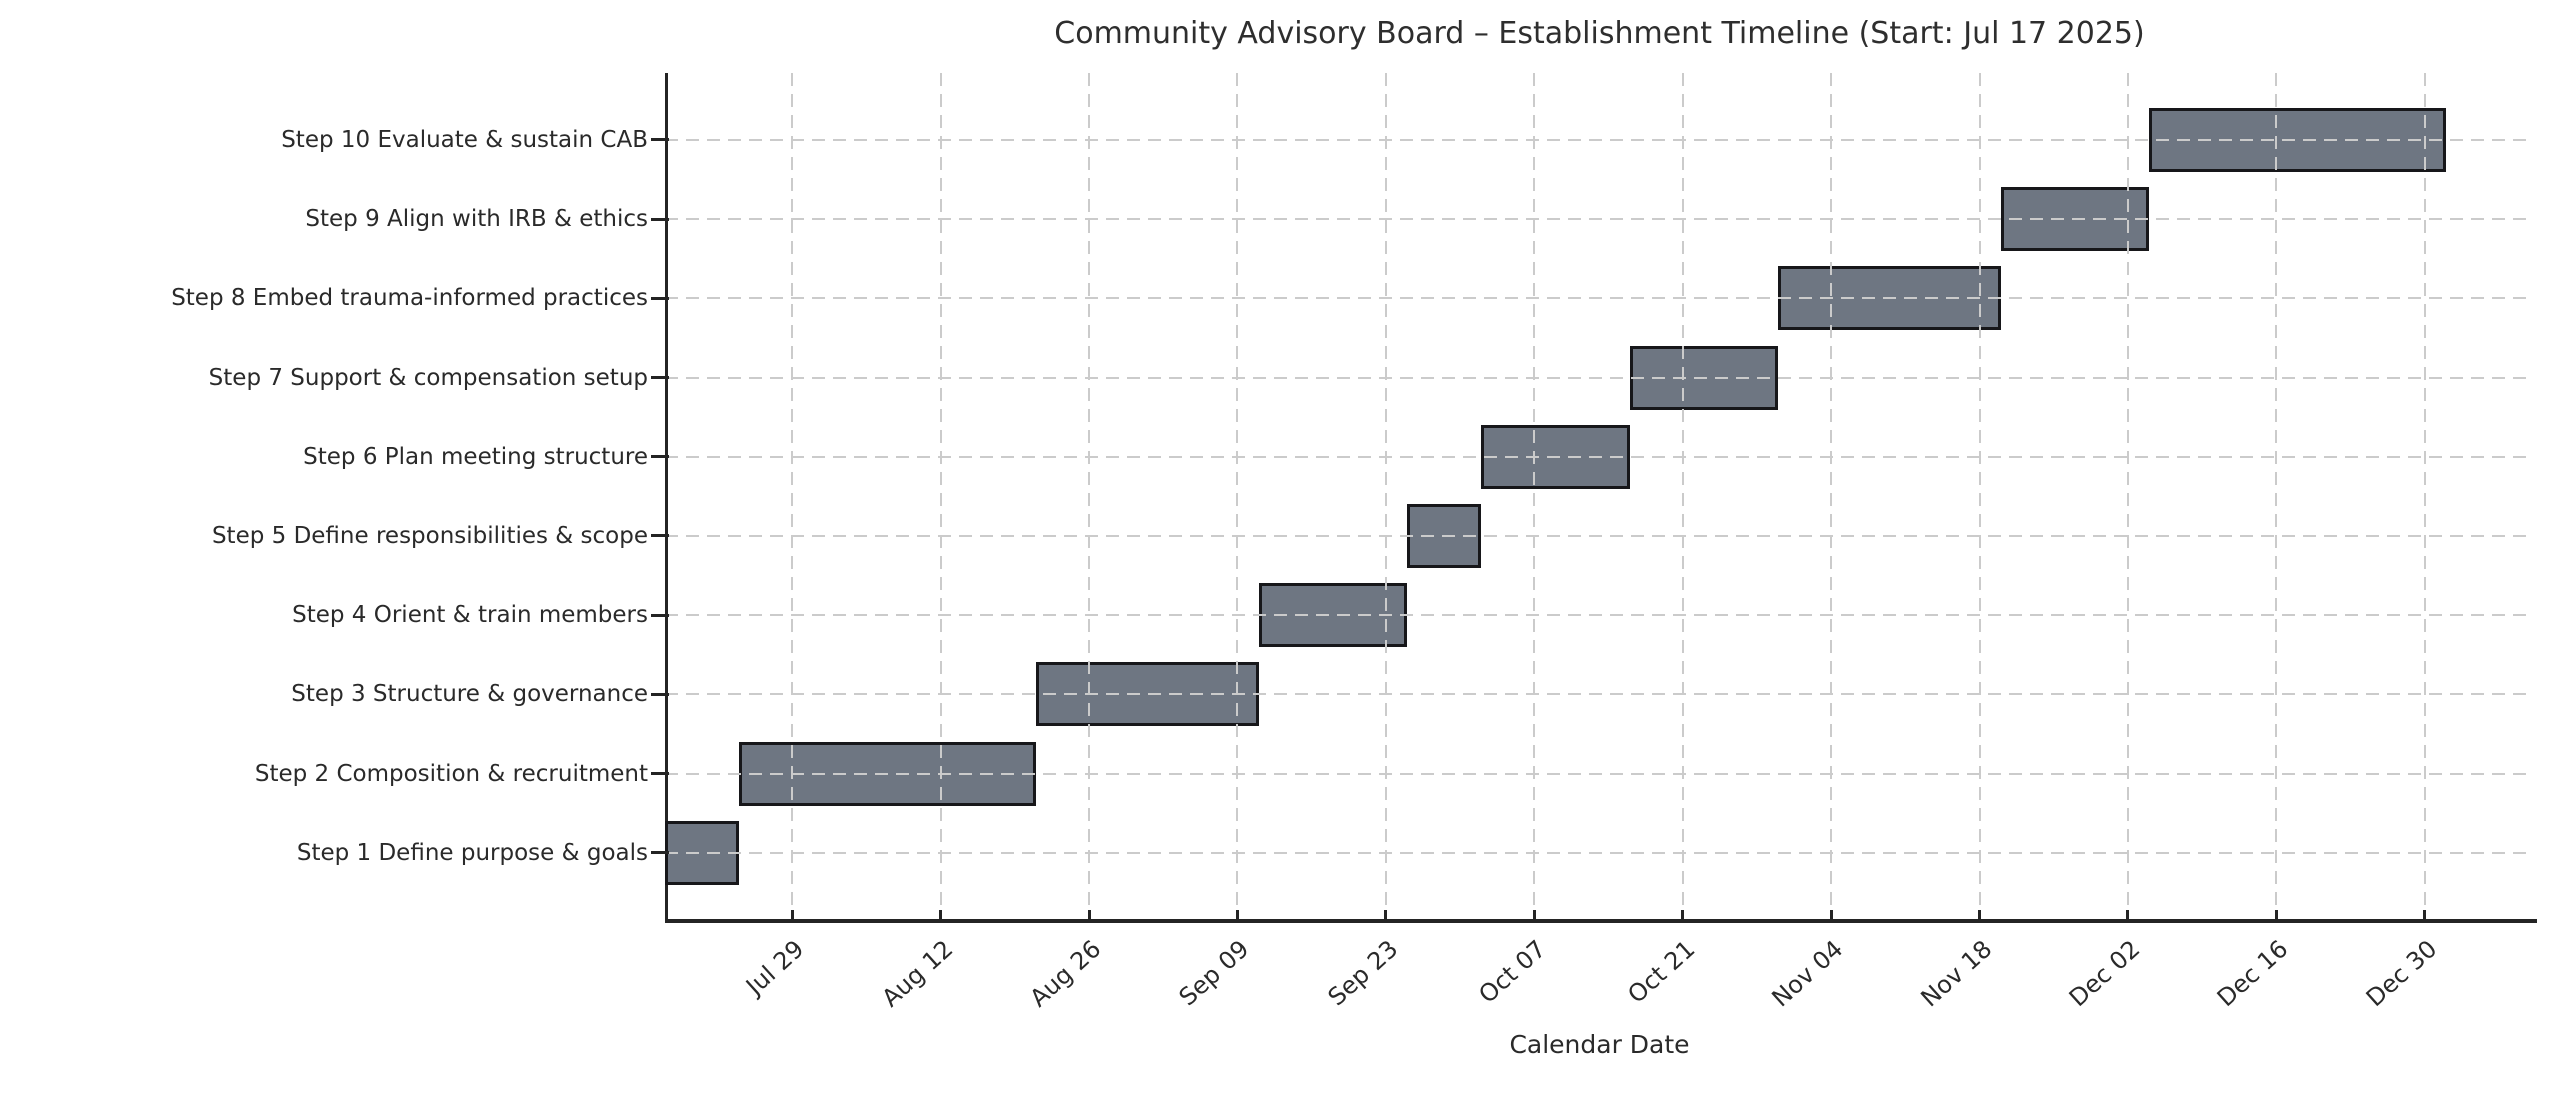  I want to click on y-tick-label-step-6: Step 6 Plan meeting structure, so click(475, 456).